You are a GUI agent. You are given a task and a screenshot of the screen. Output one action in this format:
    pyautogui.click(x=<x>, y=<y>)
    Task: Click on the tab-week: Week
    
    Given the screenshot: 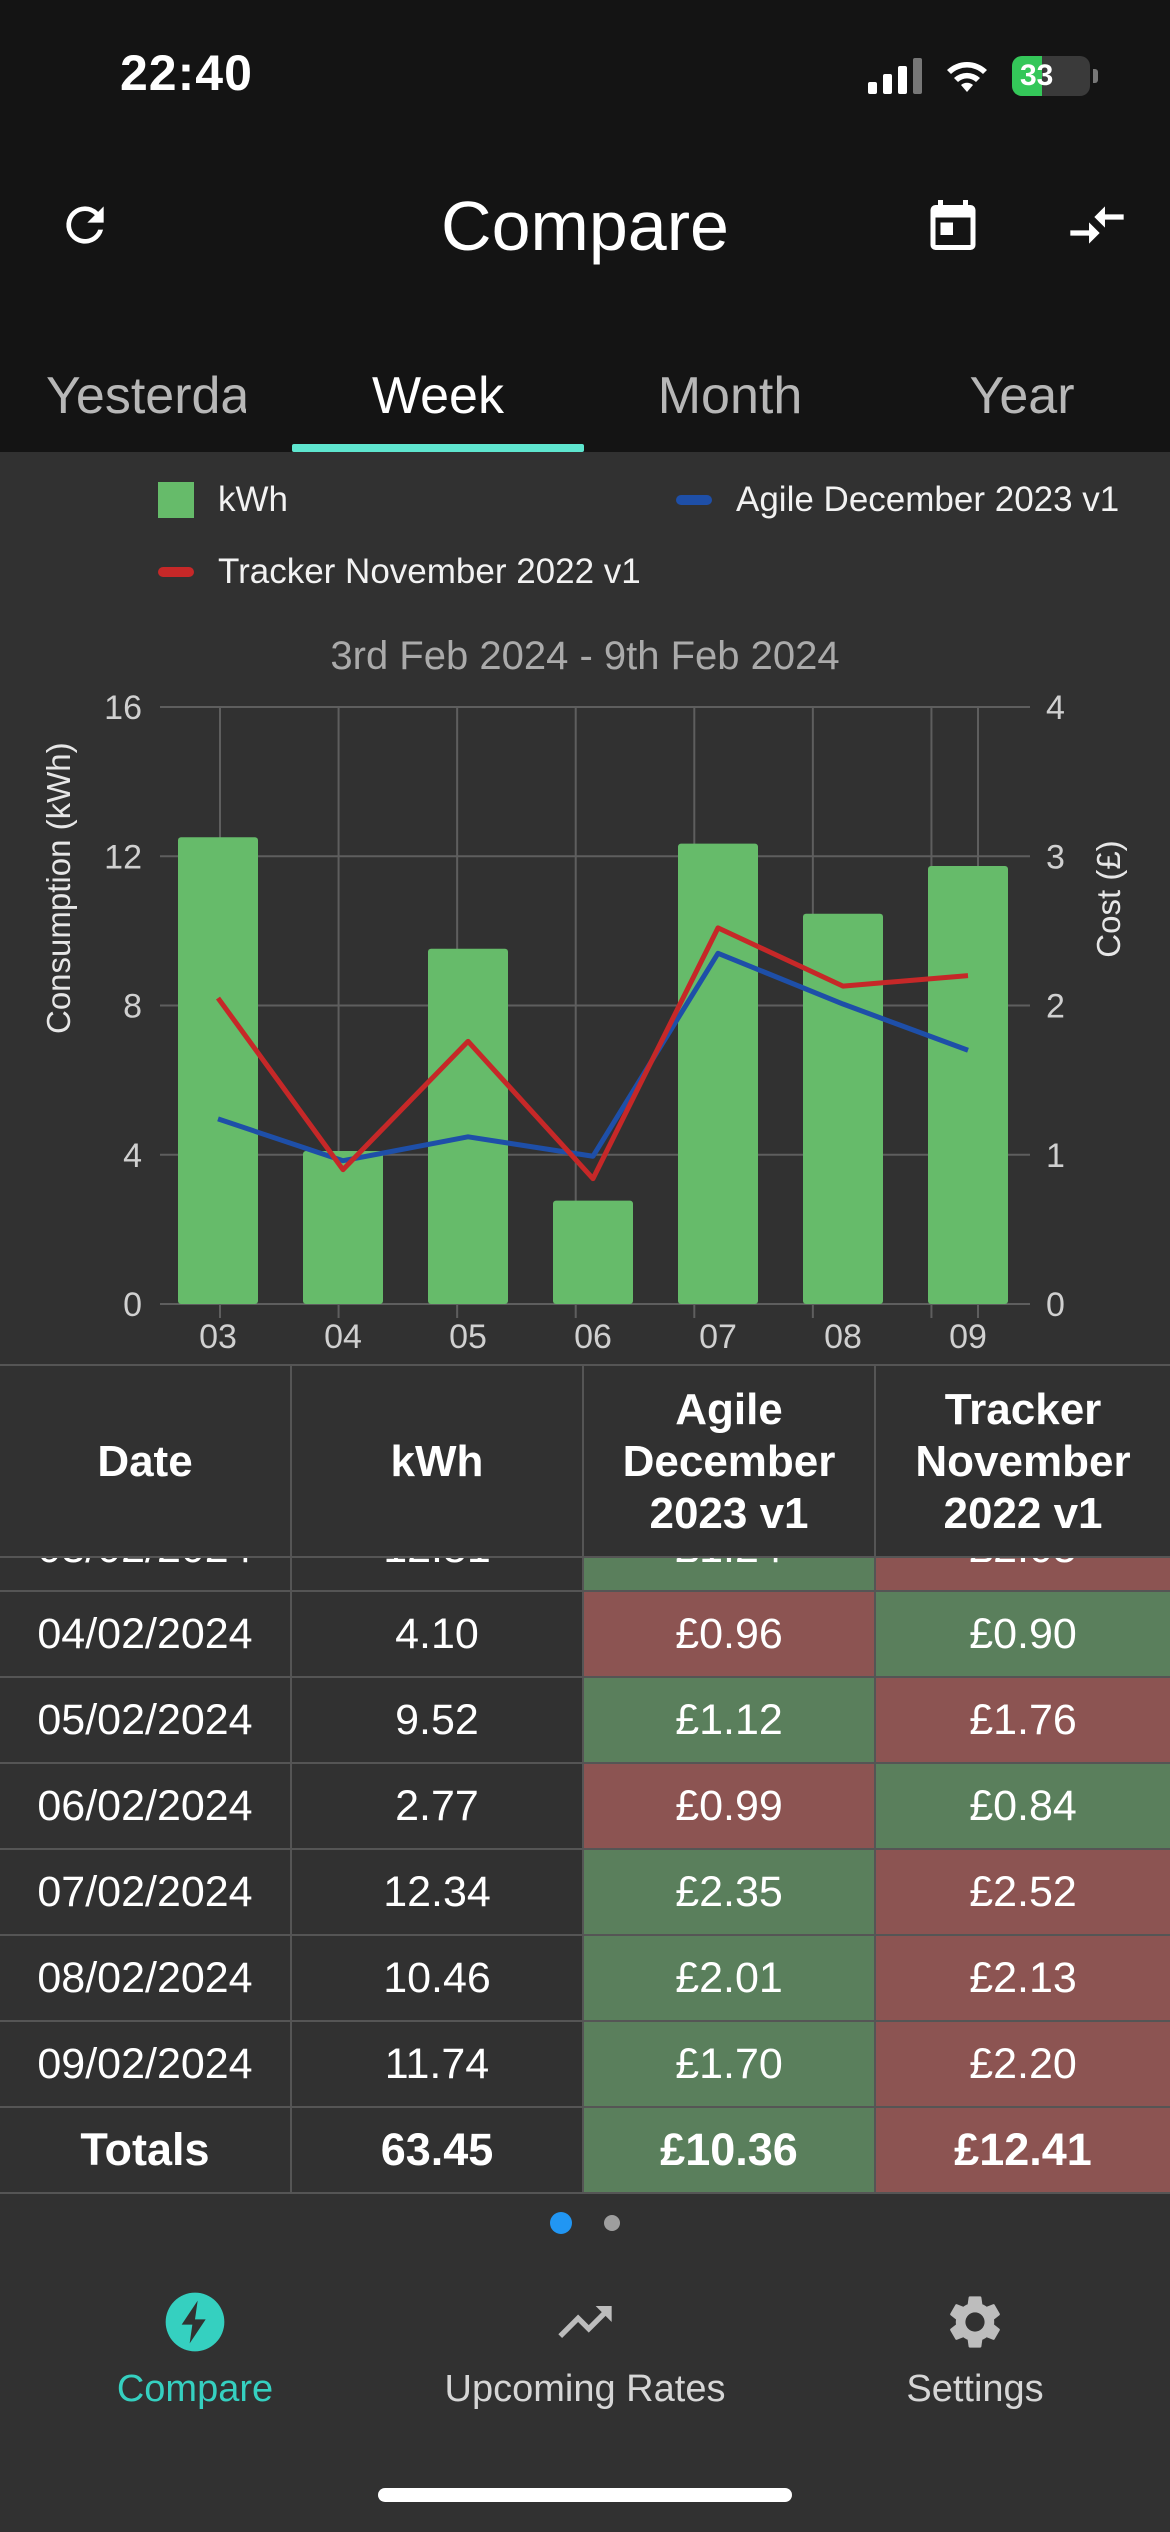 What is the action you would take?
    pyautogui.click(x=438, y=396)
    